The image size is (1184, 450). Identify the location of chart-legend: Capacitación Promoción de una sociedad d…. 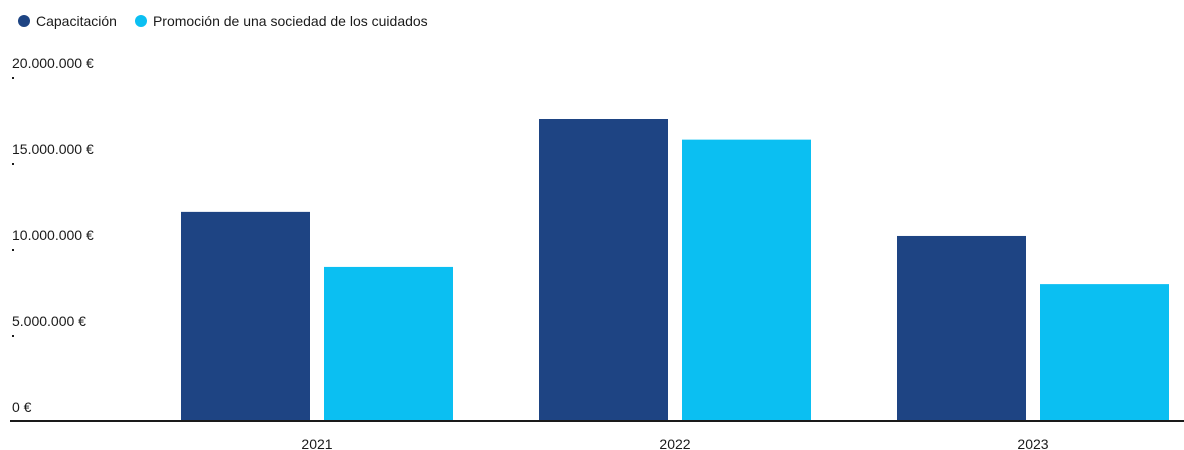
(223, 21).